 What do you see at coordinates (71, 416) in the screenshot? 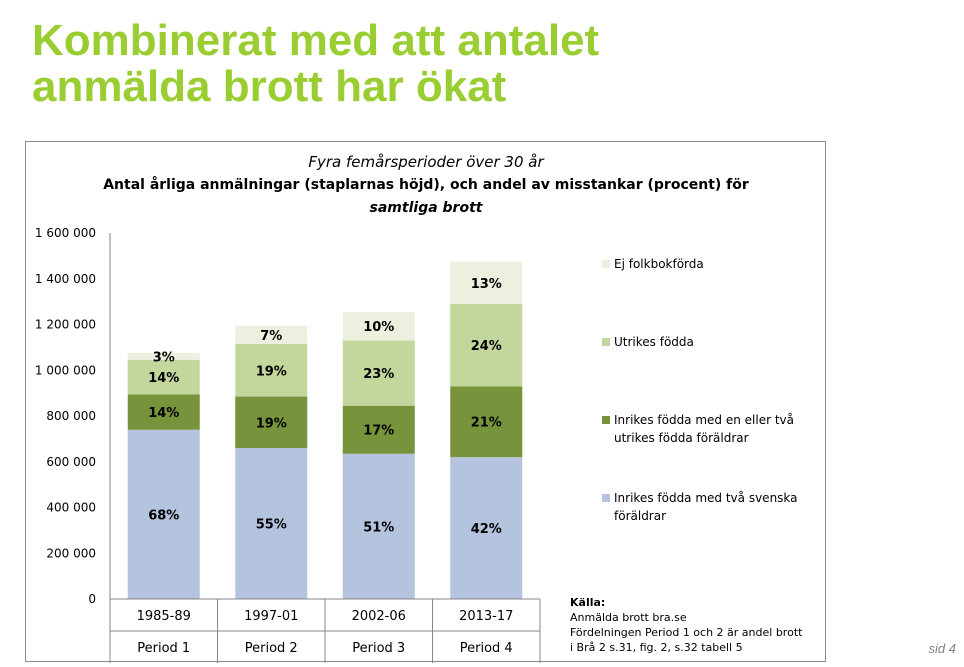
I see `y-tick-label: 800 000` at bounding box center [71, 416].